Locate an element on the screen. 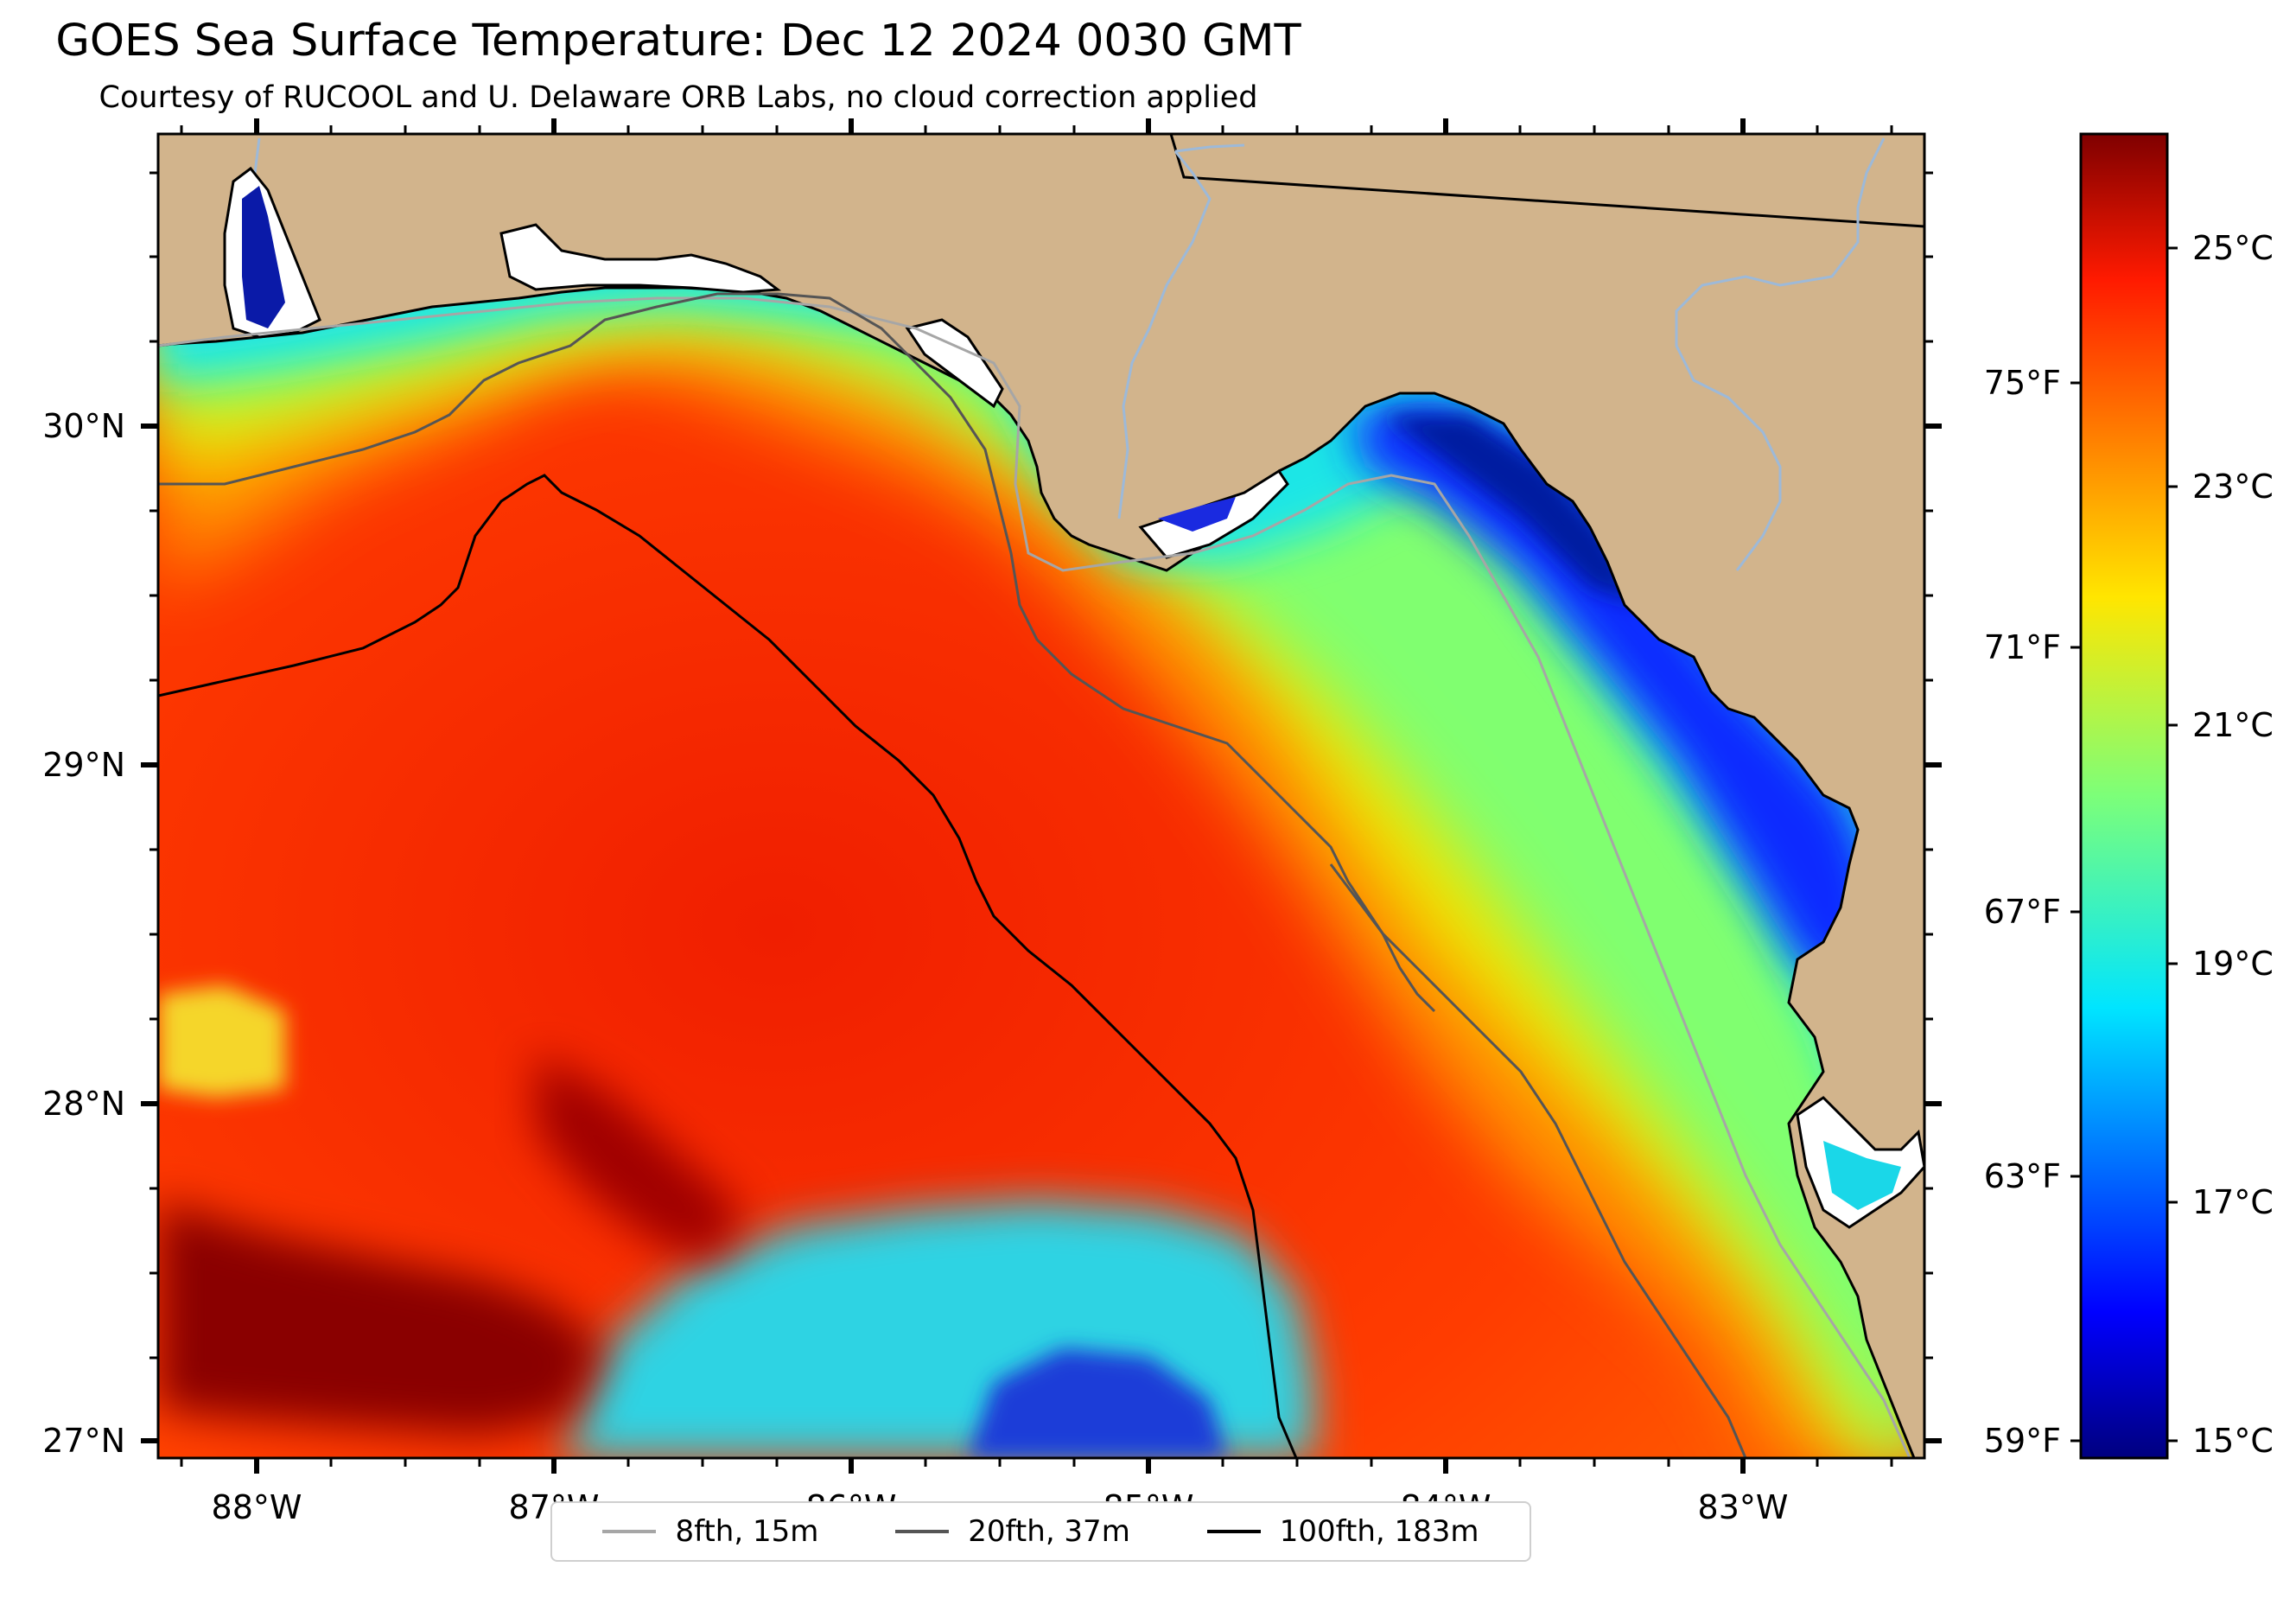 This screenshot has height=1624, width=2296. lon-label-88w: 88°W is located at coordinates (257, 1507).